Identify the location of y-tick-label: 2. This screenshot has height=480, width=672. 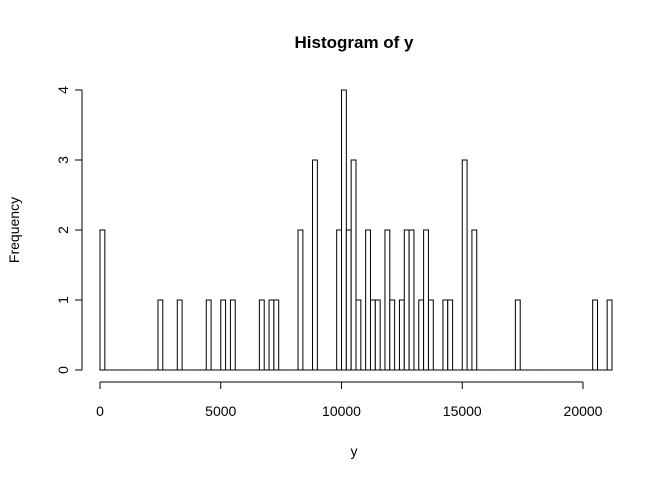
(63, 230).